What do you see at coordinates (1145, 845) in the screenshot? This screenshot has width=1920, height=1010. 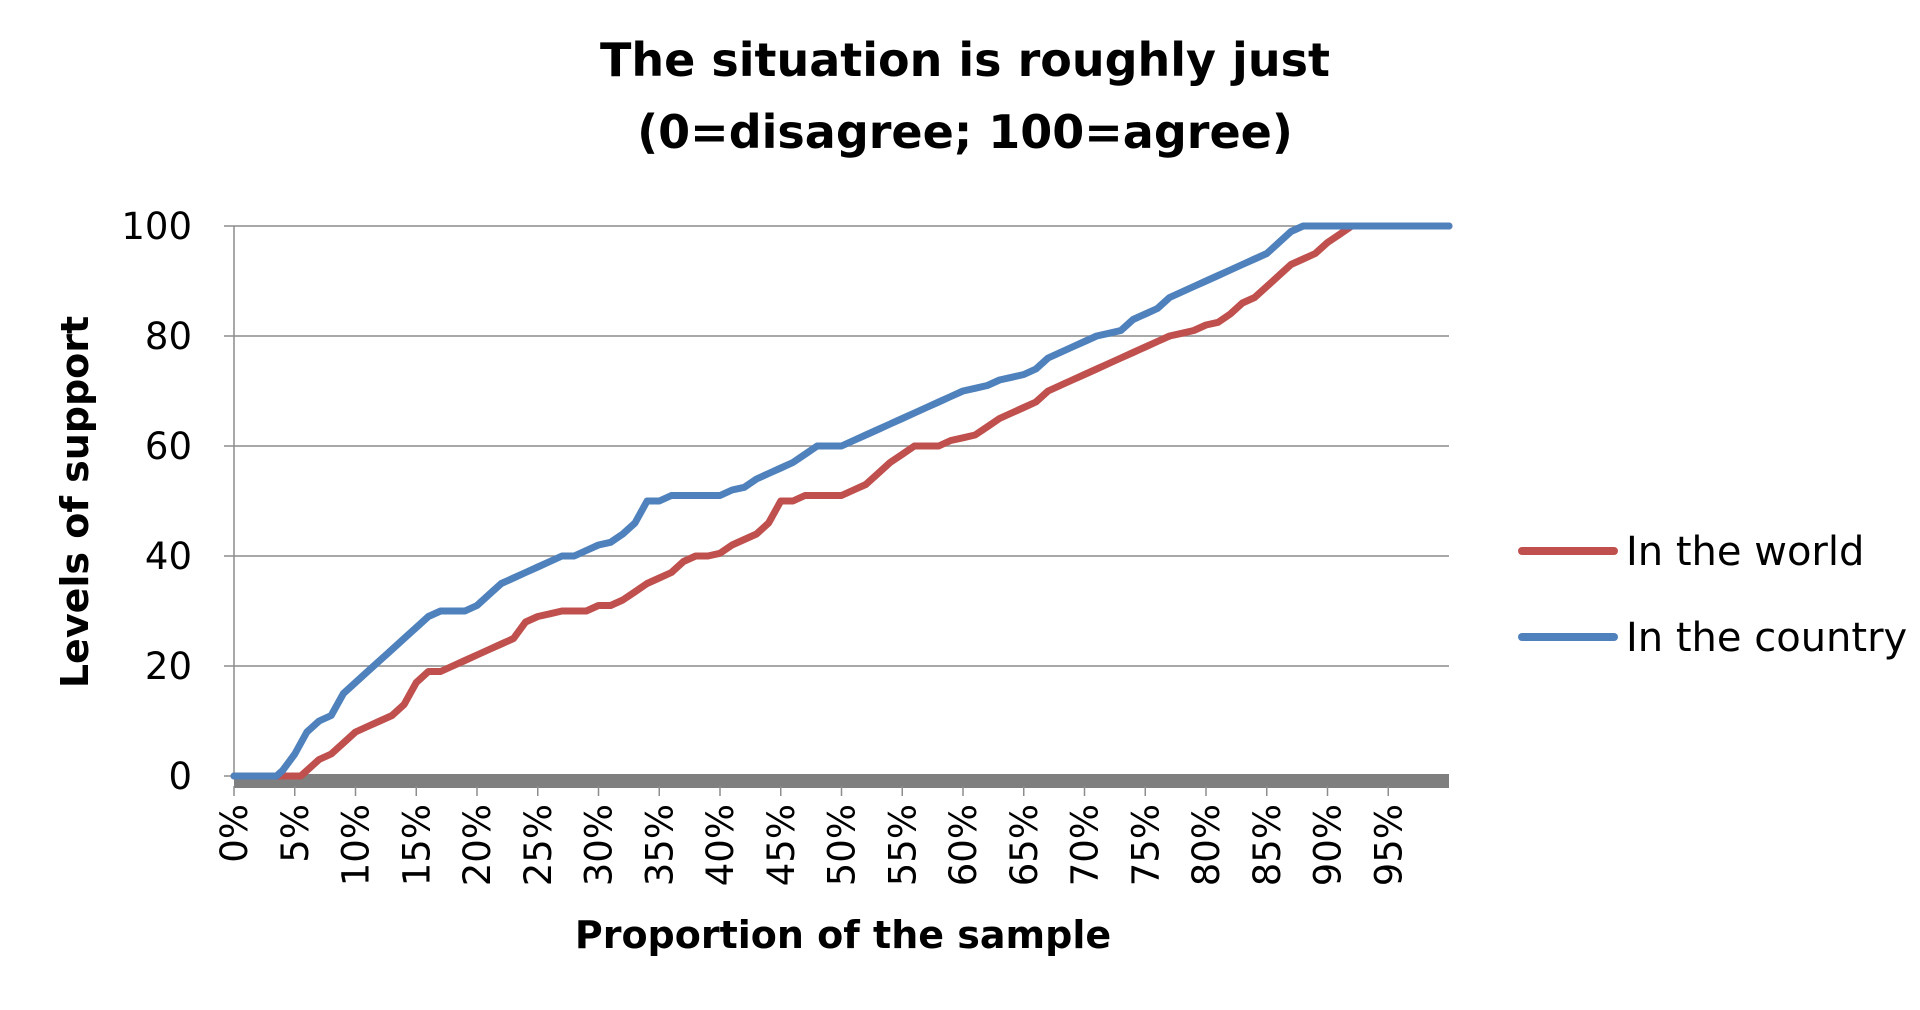 I see `x-tick-label: 75%` at bounding box center [1145, 845].